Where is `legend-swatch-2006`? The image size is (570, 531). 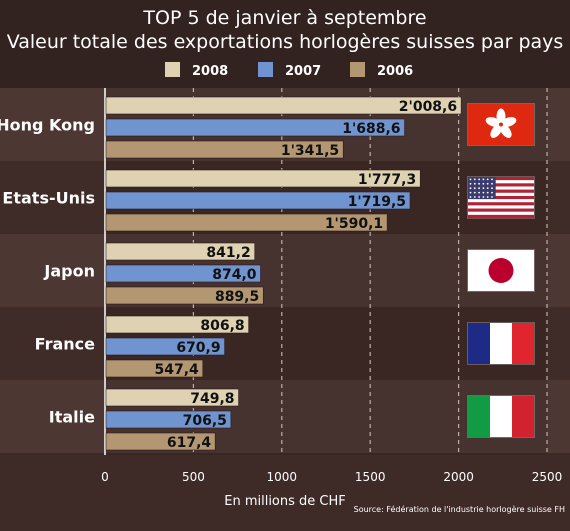 legend-swatch-2006 is located at coordinates (357, 69).